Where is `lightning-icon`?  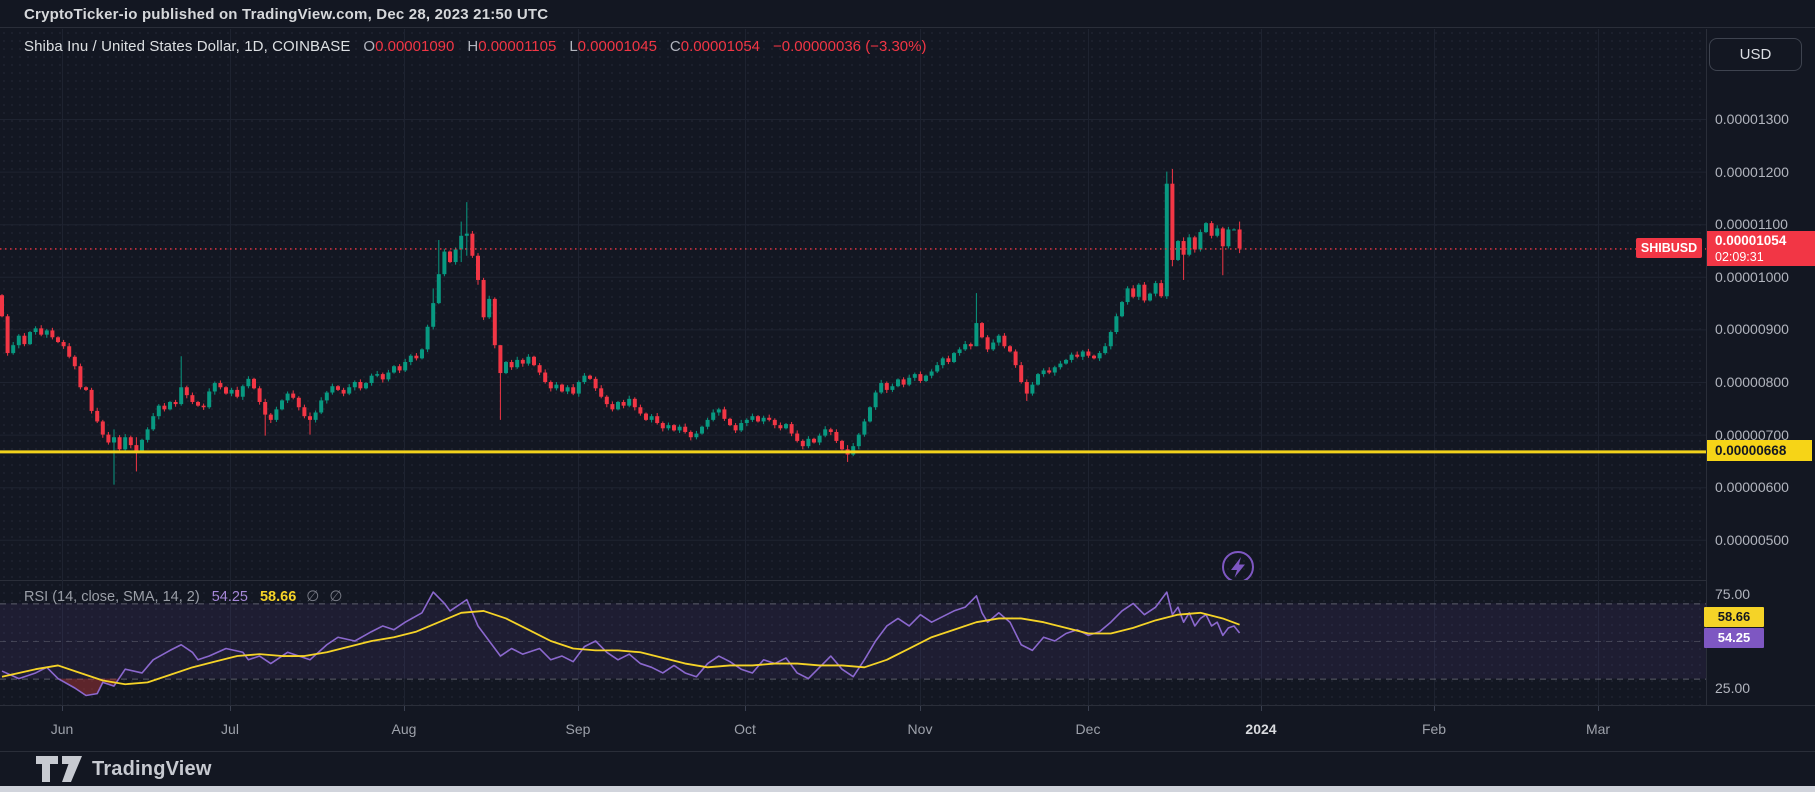 lightning-icon is located at coordinates (1238, 567).